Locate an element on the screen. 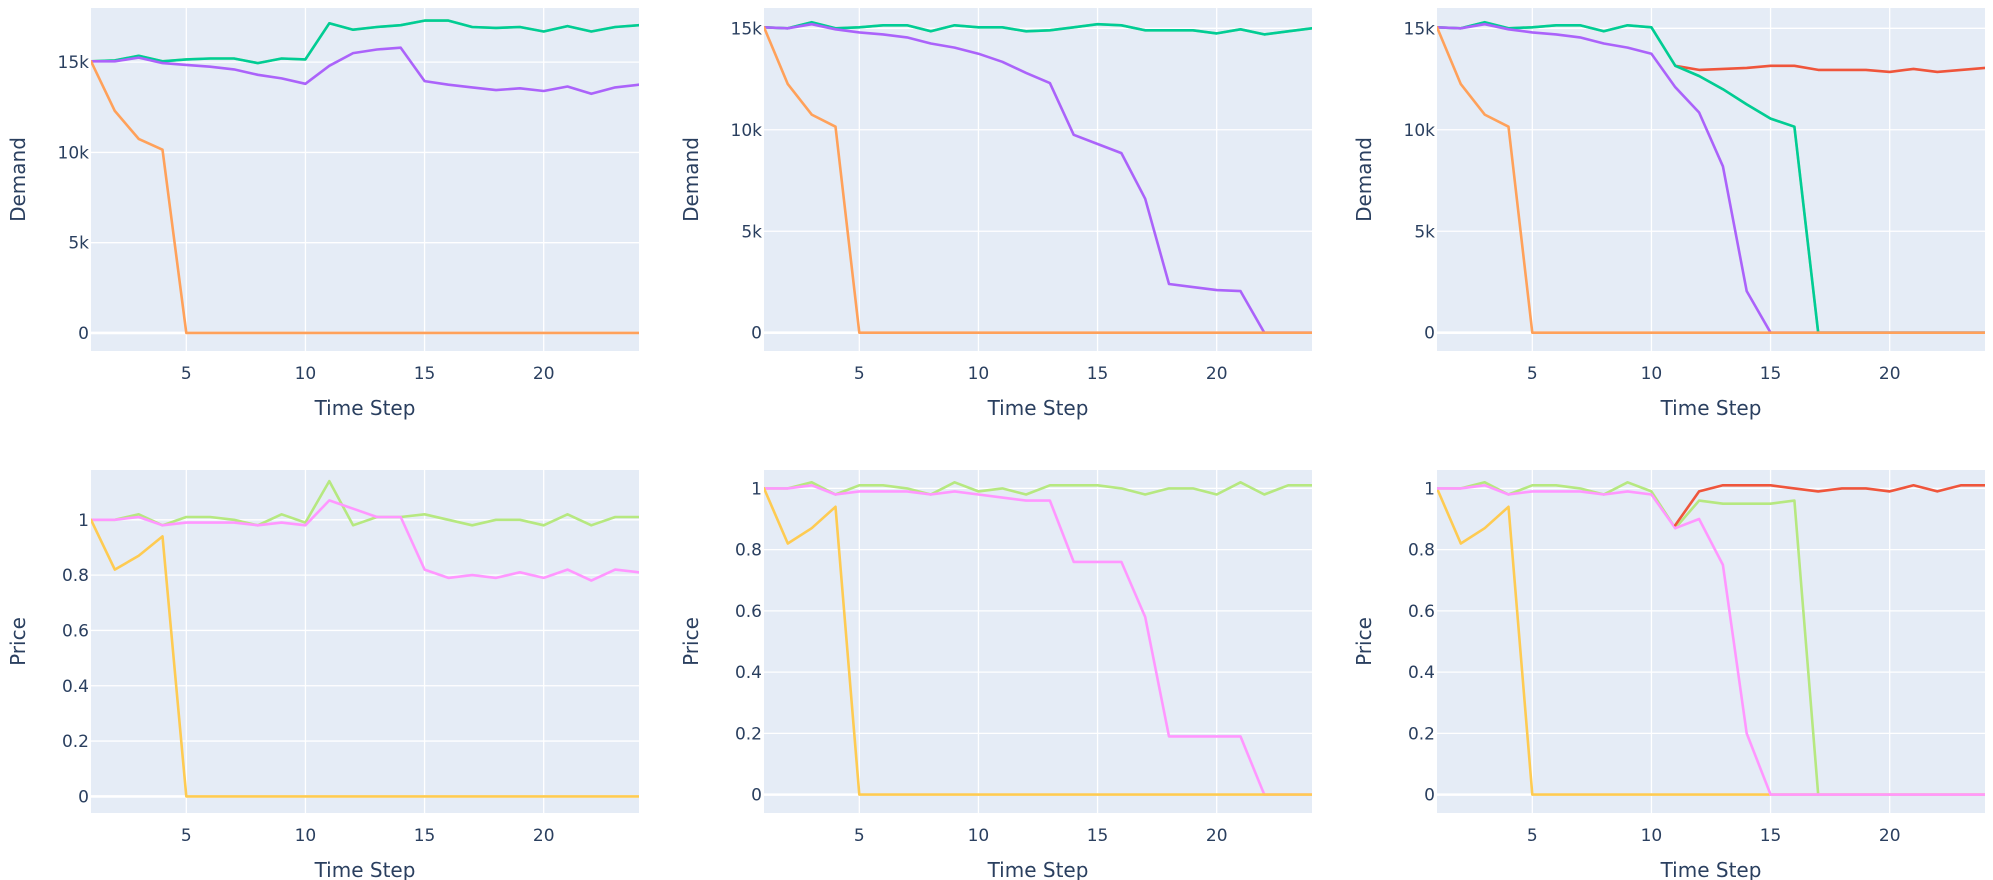  subplot-3: 5 10 15 20 0 5k 10k 15k Time Step Demand is located at coordinates (1668, 214).